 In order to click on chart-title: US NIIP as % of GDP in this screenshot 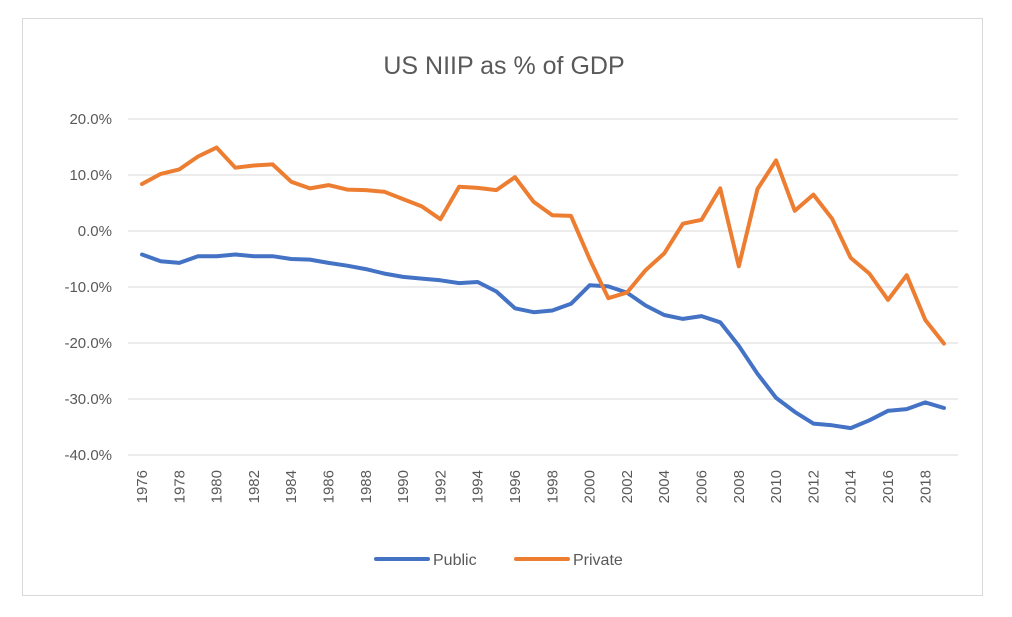, I will do `click(503, 66)`.